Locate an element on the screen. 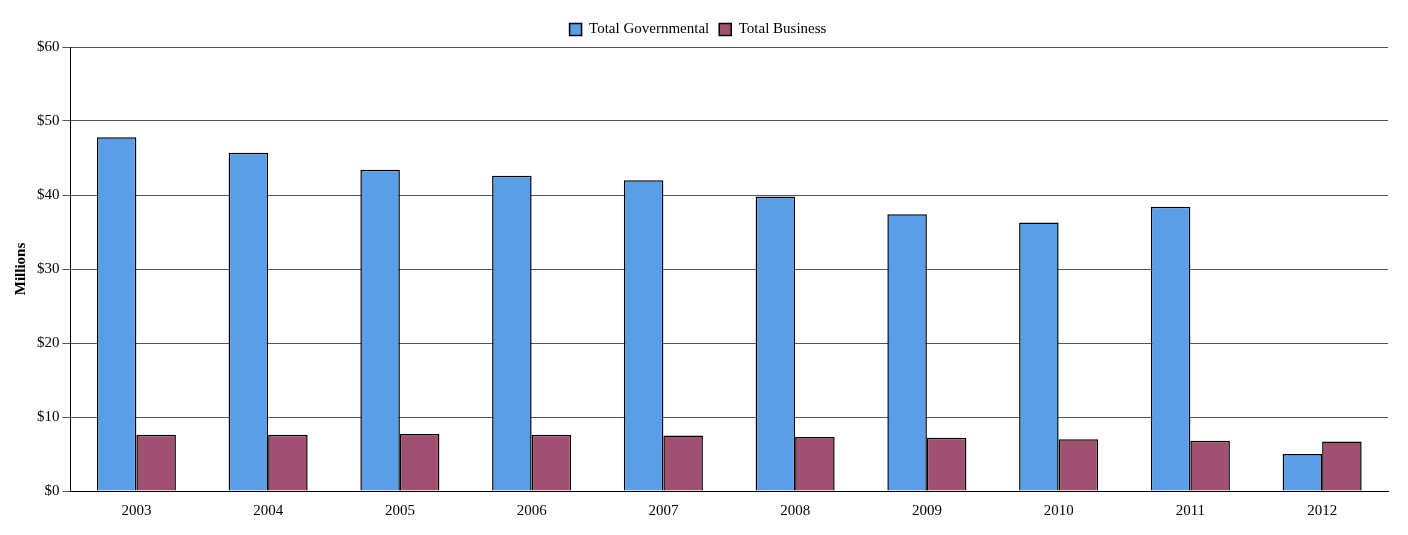 The image size is (1408, 535). x-tick-label: 2005 is located at coordinates (399, 509).